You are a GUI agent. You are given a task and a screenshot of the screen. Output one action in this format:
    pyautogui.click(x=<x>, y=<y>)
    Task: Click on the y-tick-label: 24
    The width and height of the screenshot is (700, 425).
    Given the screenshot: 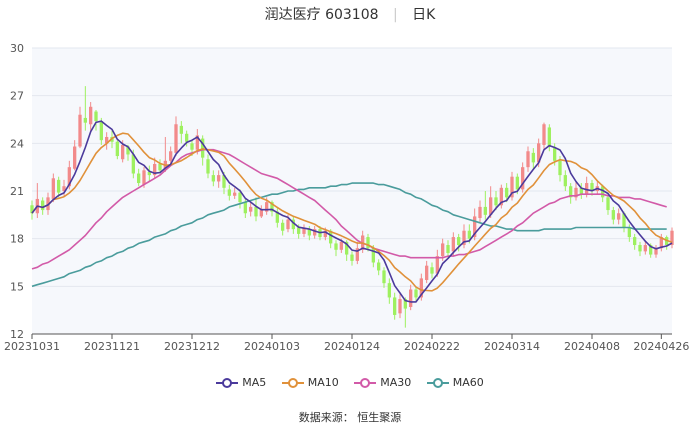 What is the action you would take?
    pyautogui.click(x=17, y=143)
    